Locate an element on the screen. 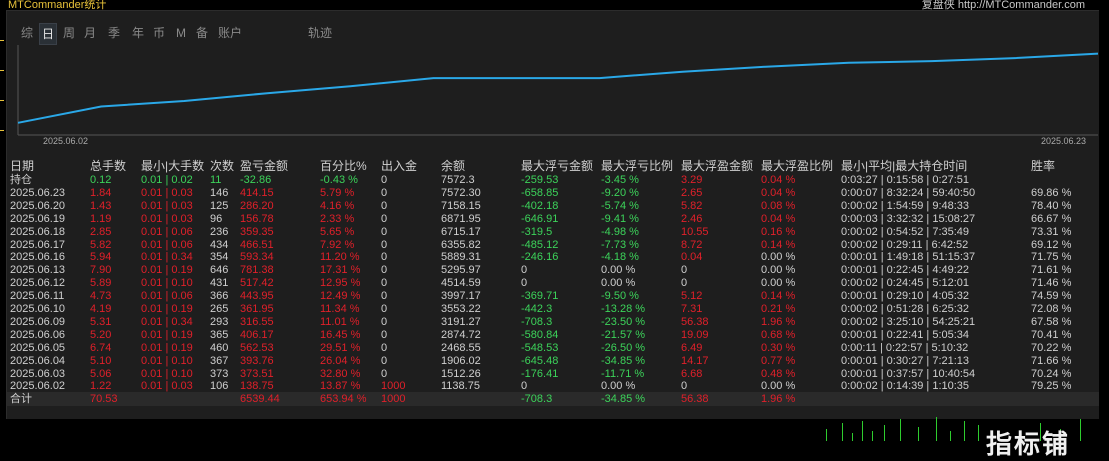  cell-balance: 5889.31 is located at coordinates (461, 257).